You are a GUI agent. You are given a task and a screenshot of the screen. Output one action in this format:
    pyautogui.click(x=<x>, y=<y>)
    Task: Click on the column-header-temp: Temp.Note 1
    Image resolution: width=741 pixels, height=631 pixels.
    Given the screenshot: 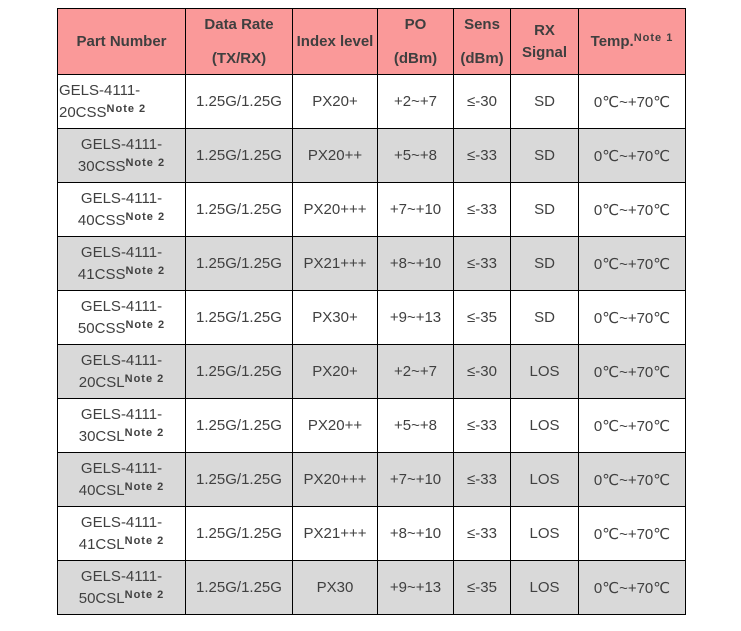 What is the action you would take?
    pyautogui.click(x=632, y=41)
    